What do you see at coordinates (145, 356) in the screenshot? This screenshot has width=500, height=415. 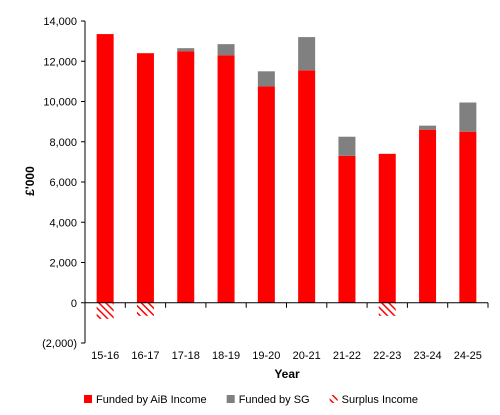 I see `x-tick-label: 16-17` at bounding box center [145, 356].